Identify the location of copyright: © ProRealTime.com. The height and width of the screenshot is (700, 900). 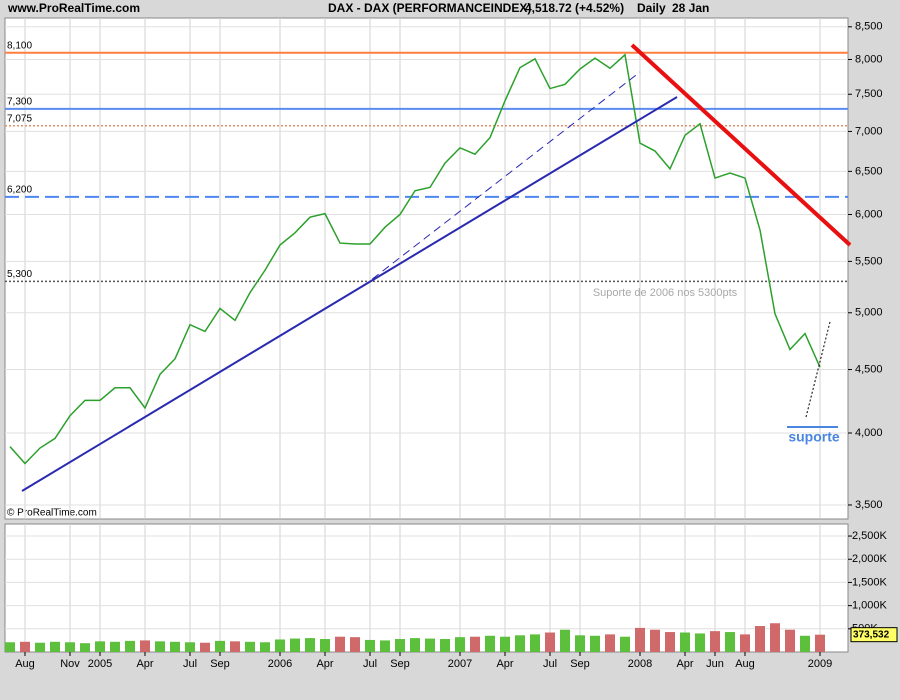
(52, 513).